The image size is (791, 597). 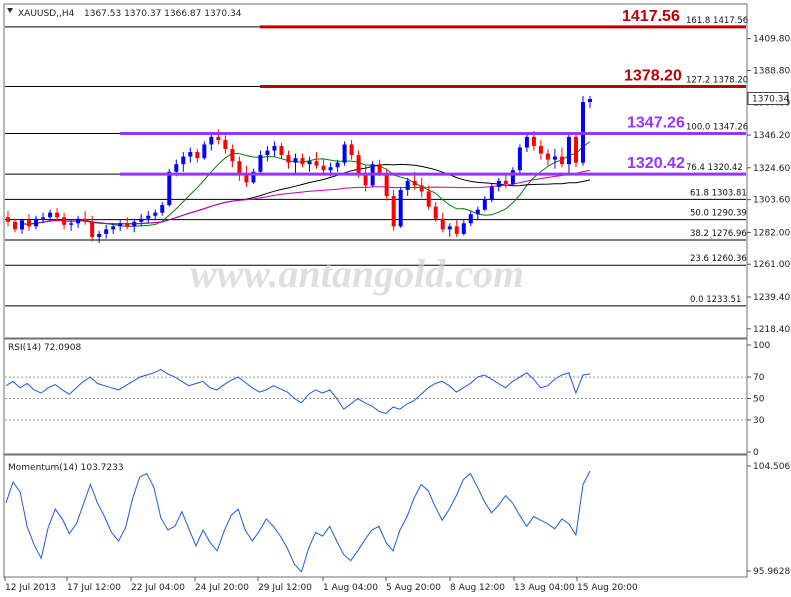 What do you see at coordinates (771, 201) in the screenshot?
I see `price-tick-label: 1303.60` at bounding box center [771, 201].